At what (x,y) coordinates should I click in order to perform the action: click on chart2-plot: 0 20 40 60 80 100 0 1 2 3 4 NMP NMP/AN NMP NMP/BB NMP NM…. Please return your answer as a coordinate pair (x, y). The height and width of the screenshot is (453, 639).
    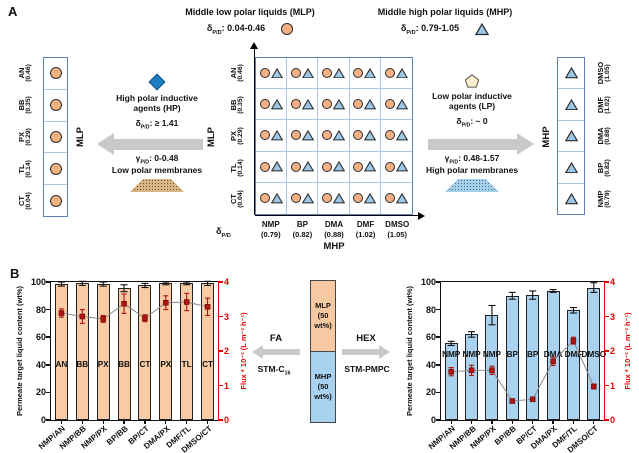
    Looking at the image, I should click on (518, 365).